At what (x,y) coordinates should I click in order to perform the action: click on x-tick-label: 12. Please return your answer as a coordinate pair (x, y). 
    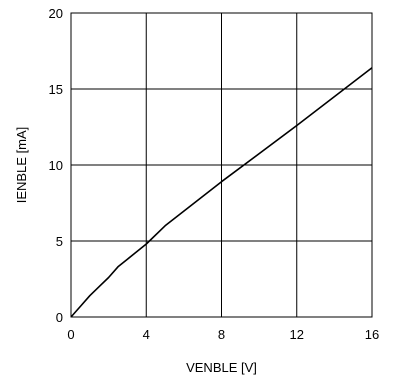
    Looking at the image, I should click on (297, 334).